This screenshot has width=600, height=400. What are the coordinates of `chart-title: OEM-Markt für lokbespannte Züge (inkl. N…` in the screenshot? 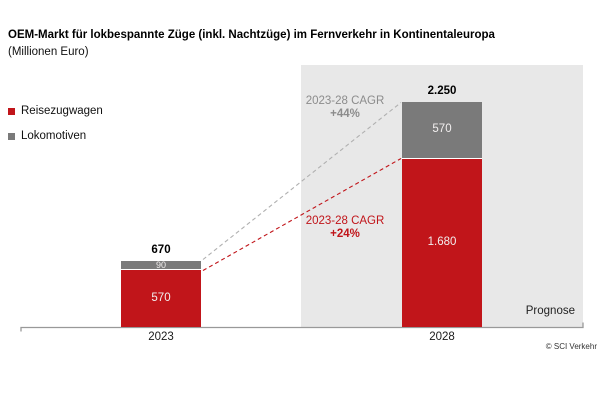 It's located at (251, 35).